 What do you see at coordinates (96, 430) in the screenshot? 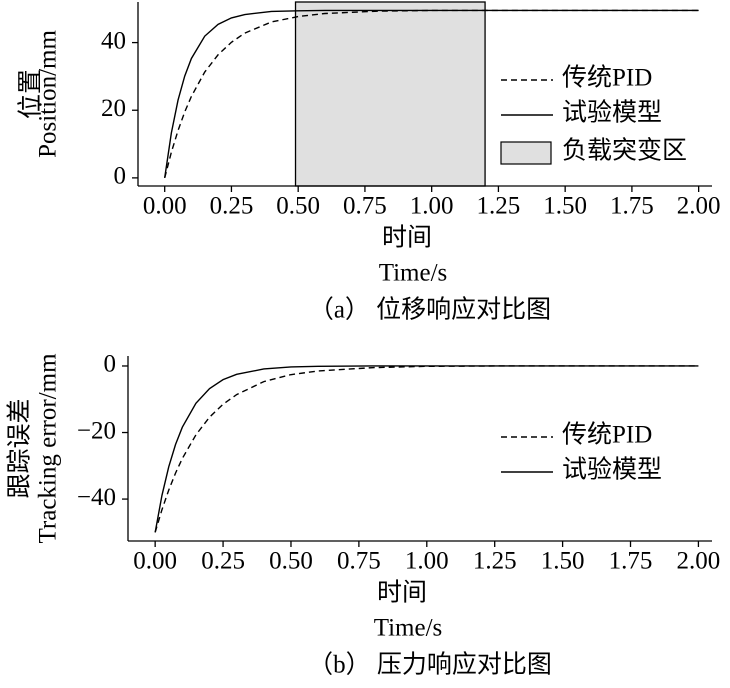
I see `y-tick-label: −20` at bounding box center [96, 430].